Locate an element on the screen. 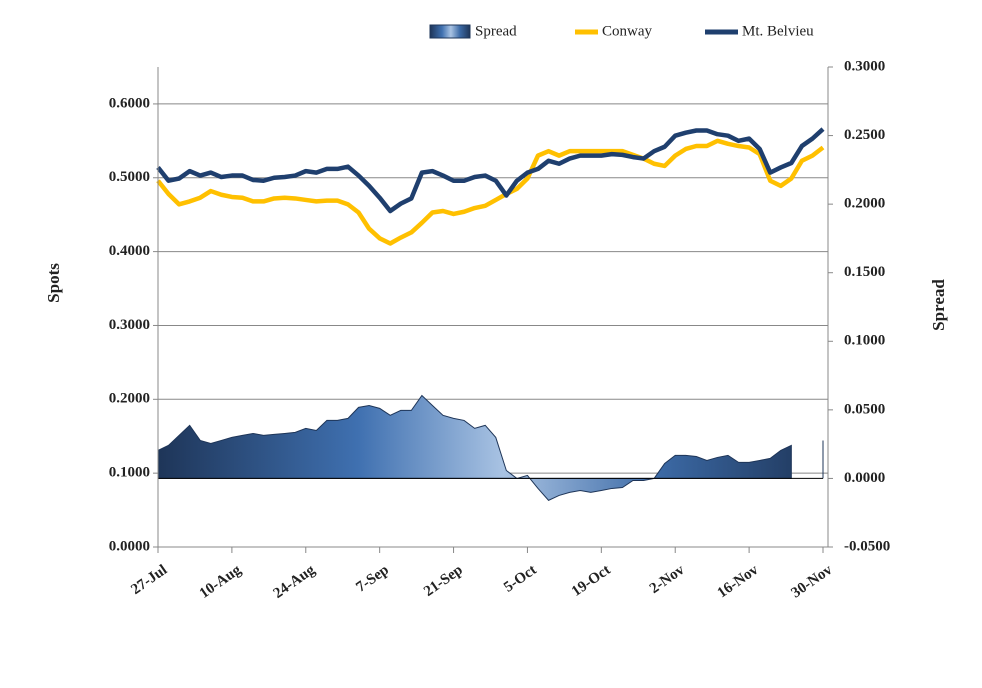 Image resolution: width=982 pixels, height=688 pixels. y2-tick-label: 0.2000 is located at coordinates (864, 204).